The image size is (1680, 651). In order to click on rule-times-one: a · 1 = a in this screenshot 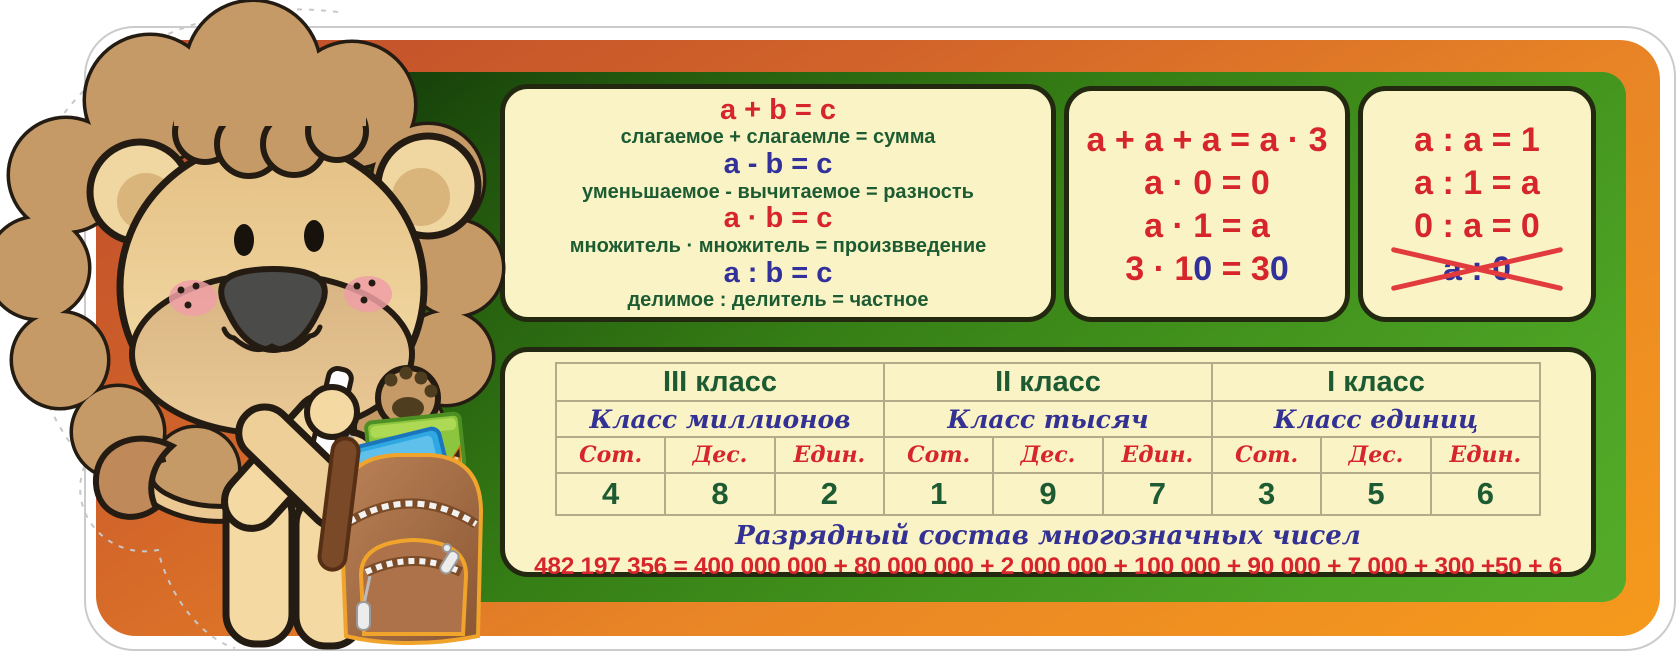, I will do `click(1207, 225)`.